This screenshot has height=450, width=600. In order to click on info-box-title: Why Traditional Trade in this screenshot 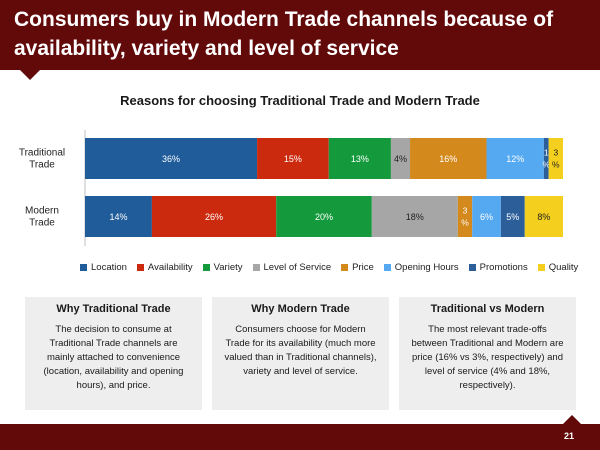, I will do `click(113, 309)`.